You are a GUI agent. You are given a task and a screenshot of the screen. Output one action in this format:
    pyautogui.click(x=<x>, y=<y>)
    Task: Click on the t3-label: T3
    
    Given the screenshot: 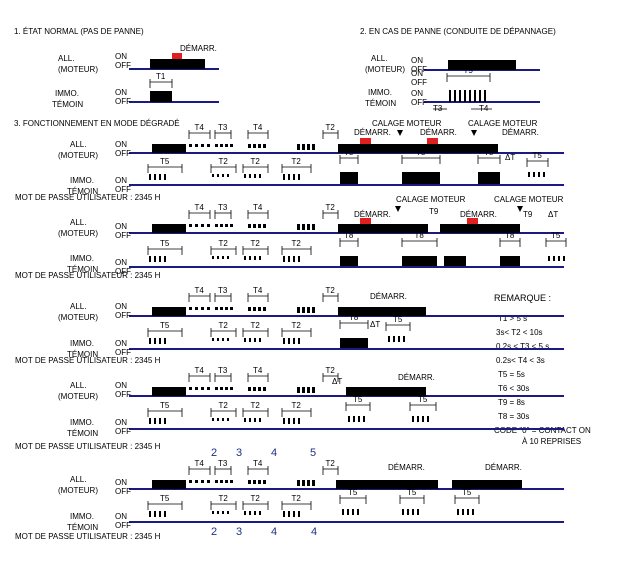 What is the action you would take?
    pyautogui.click(x=438, y=108)
    